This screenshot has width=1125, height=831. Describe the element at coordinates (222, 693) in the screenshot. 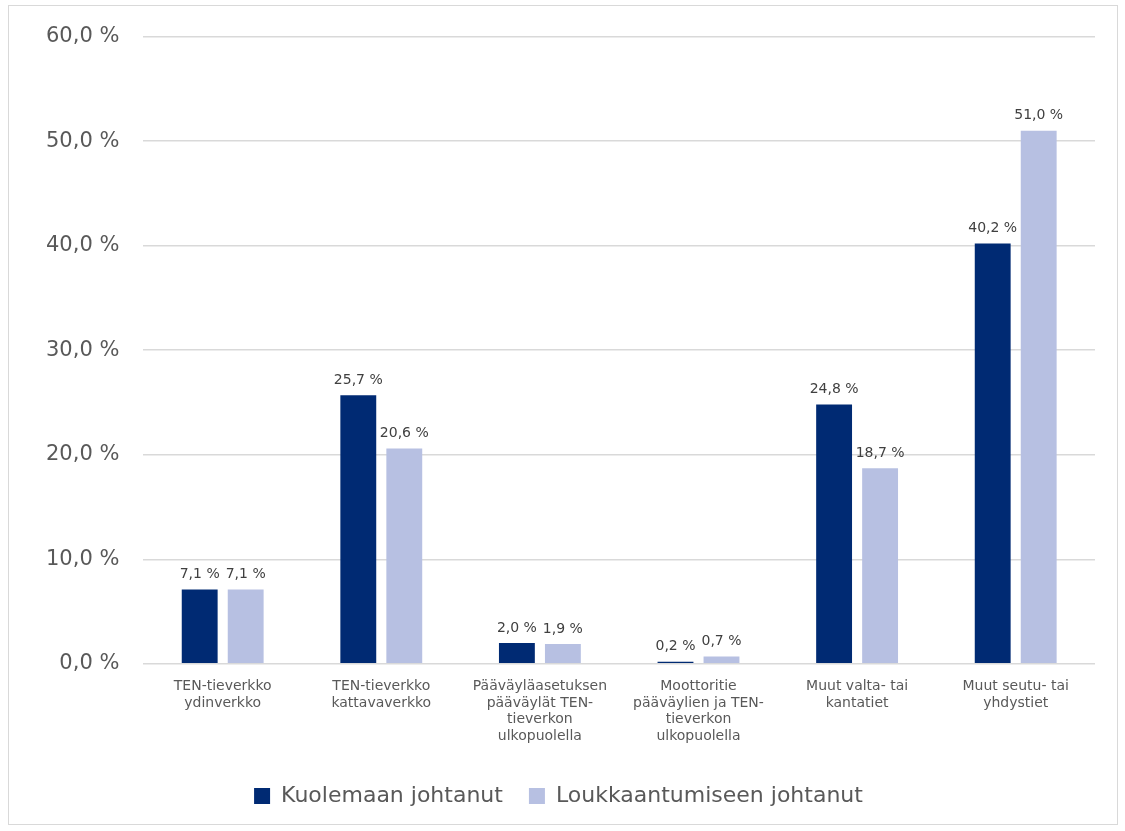

I see `x-tick-label: TEN-tieverkko ydinverkko` at that location.